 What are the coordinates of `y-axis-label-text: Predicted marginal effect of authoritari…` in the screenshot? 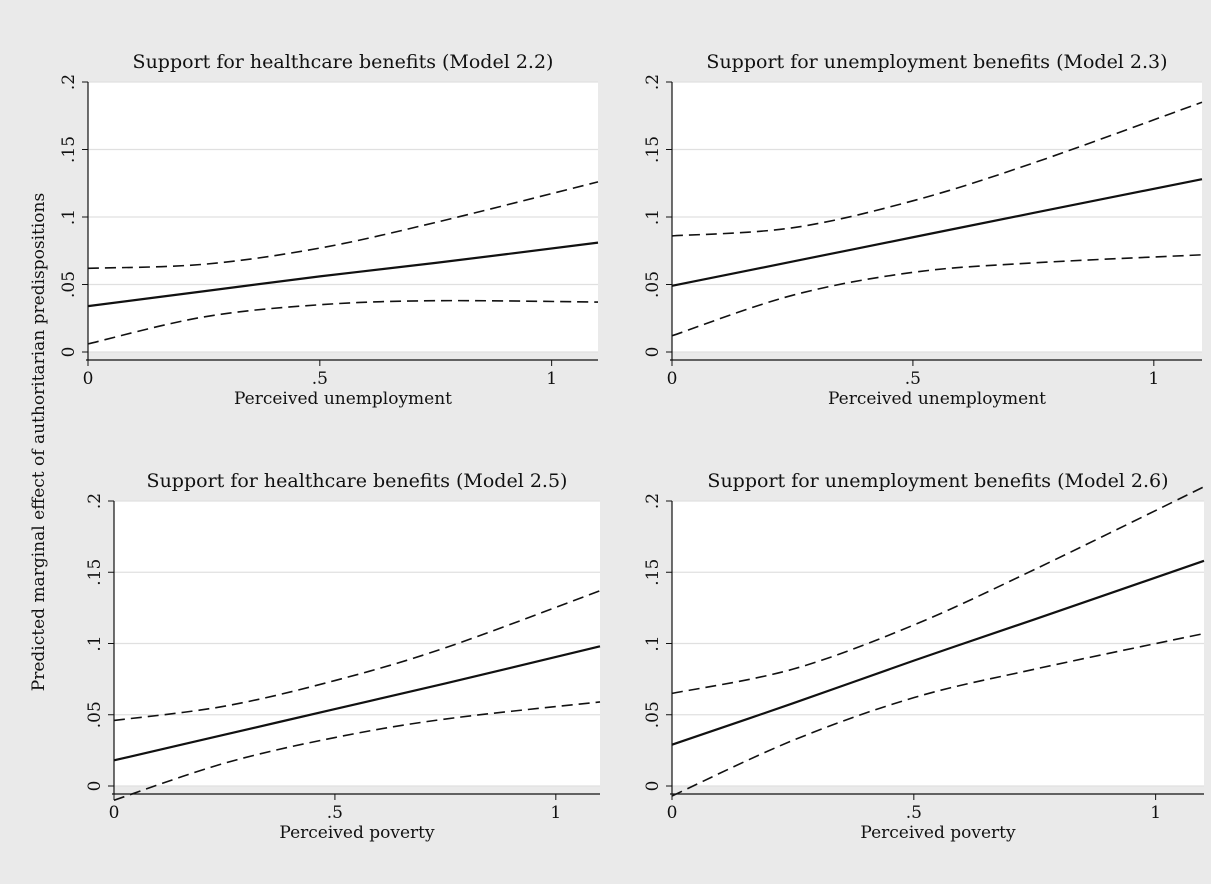 It's located at (39, 442).